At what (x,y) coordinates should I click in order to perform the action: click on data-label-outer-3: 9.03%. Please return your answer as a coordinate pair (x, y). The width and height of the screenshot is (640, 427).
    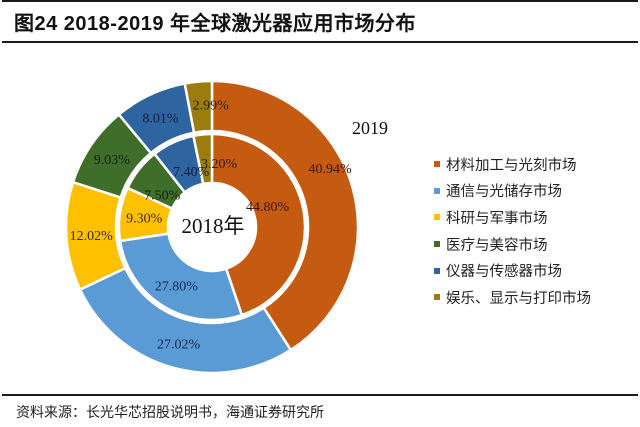
    Looking at the image, I should click on (112, 160).